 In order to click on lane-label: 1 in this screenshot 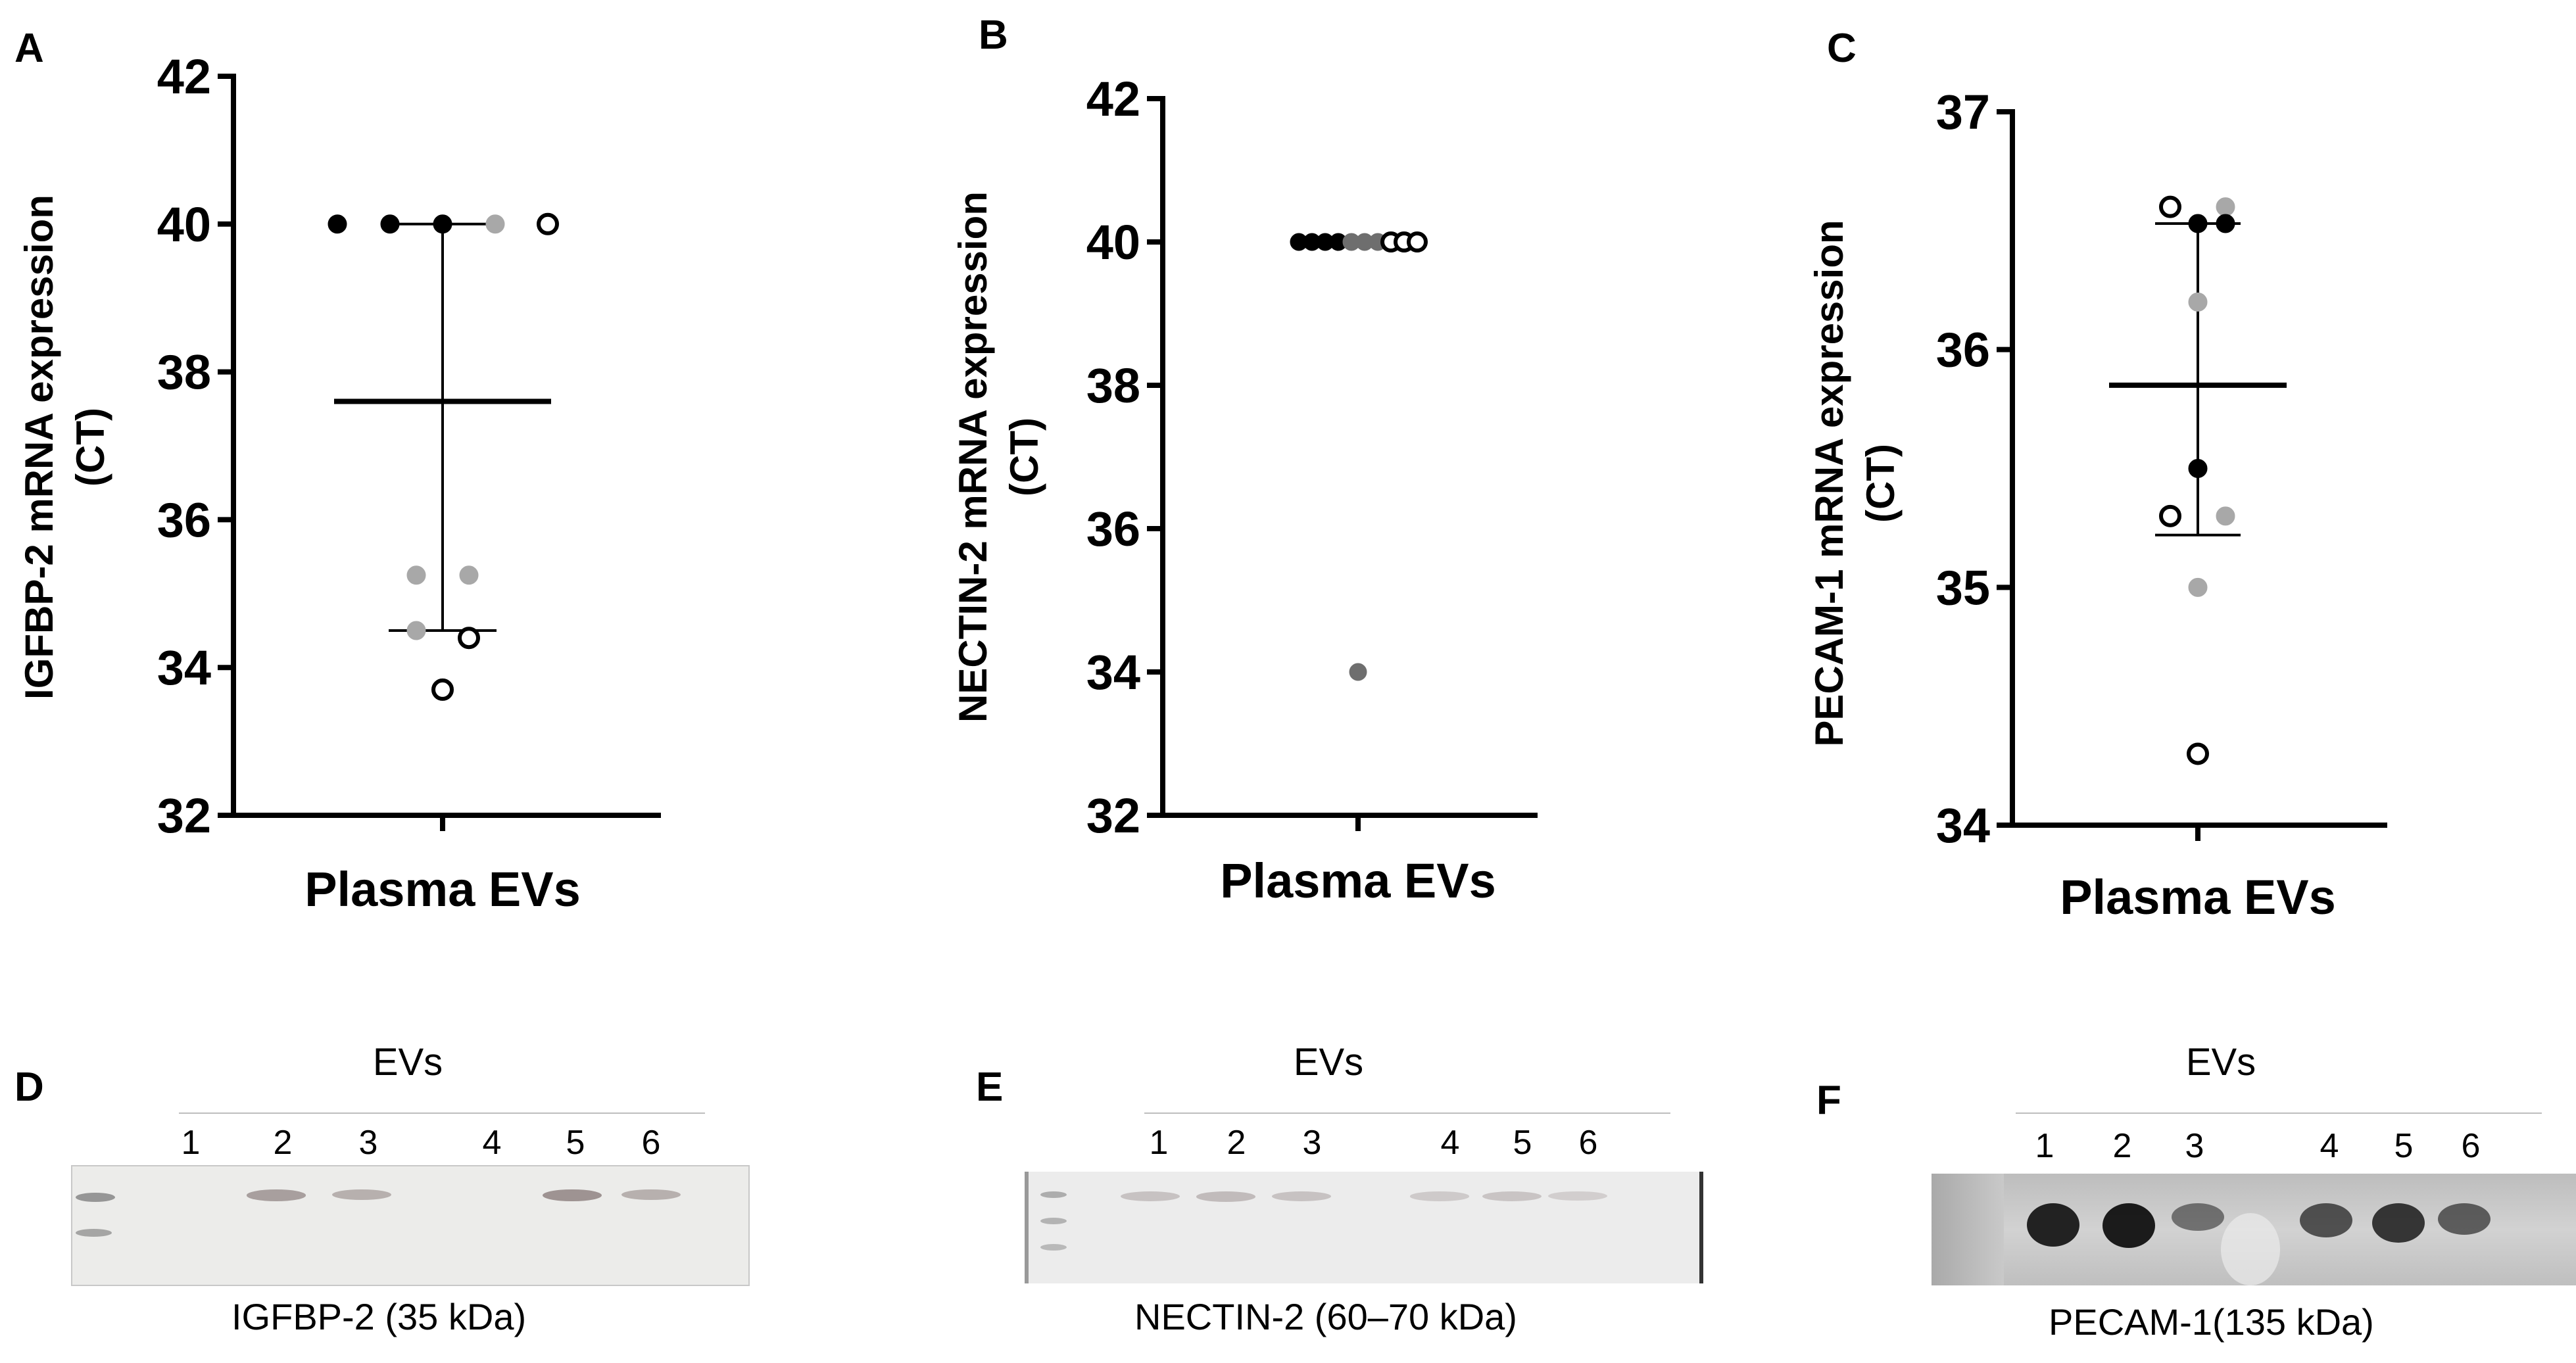, I will do `click(1159, 1143)`.